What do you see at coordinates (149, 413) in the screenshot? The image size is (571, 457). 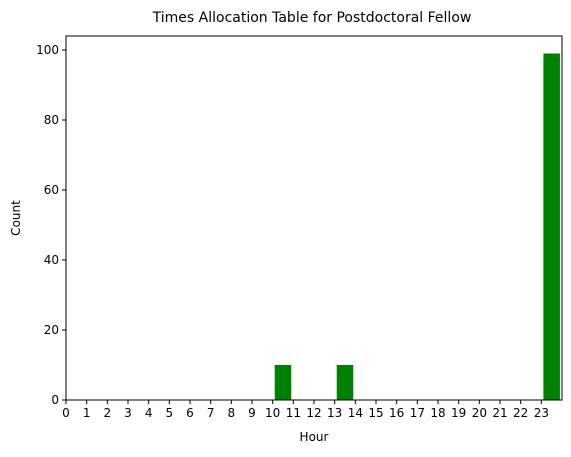 I see `x-tick-label: 4` at bounding box center [149, 413].